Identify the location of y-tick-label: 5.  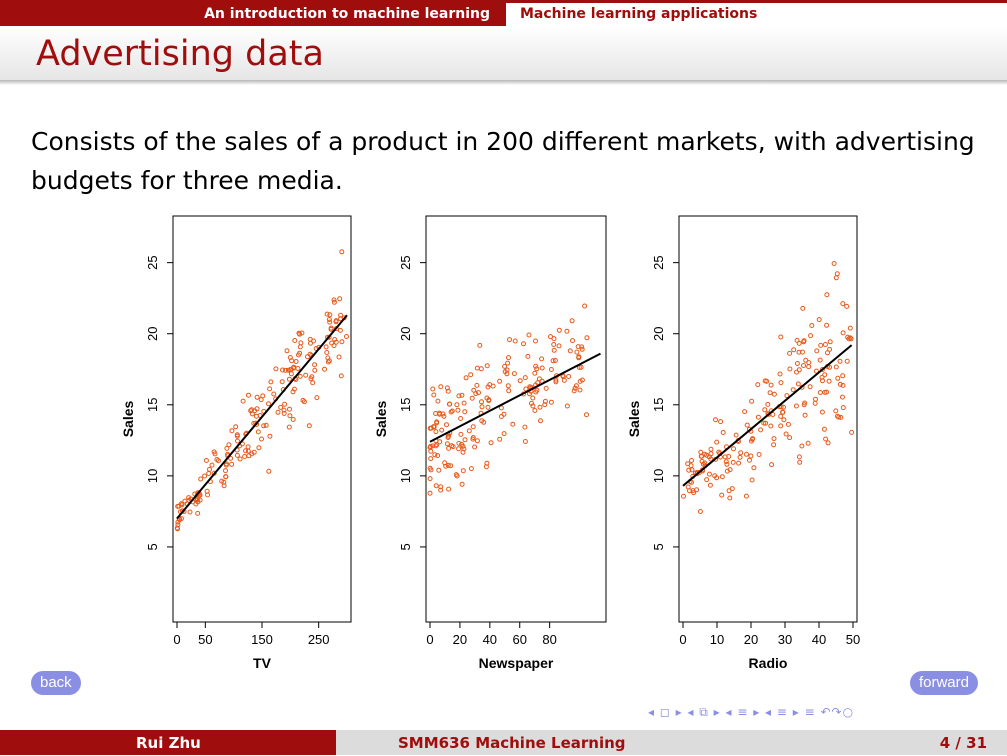
(658, 546).